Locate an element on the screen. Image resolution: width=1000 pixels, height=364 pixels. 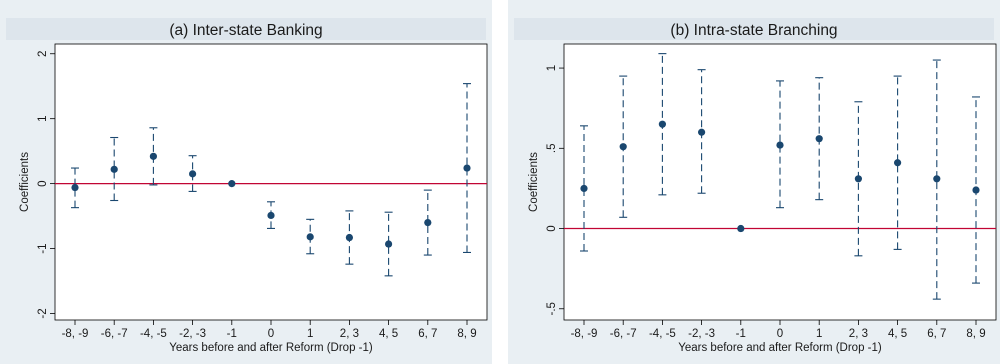
chart-title: (a) Inter-state Banking is located at coordinates (245, 30).